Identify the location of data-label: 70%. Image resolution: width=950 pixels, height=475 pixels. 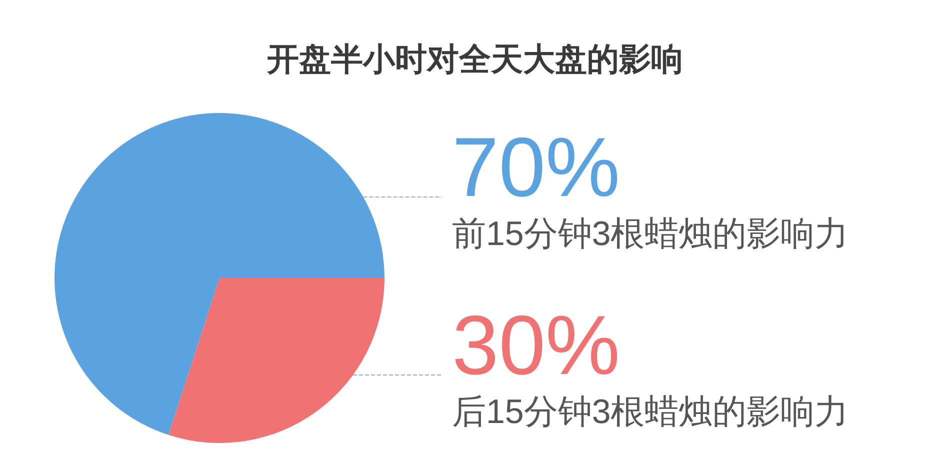
(536, 167).